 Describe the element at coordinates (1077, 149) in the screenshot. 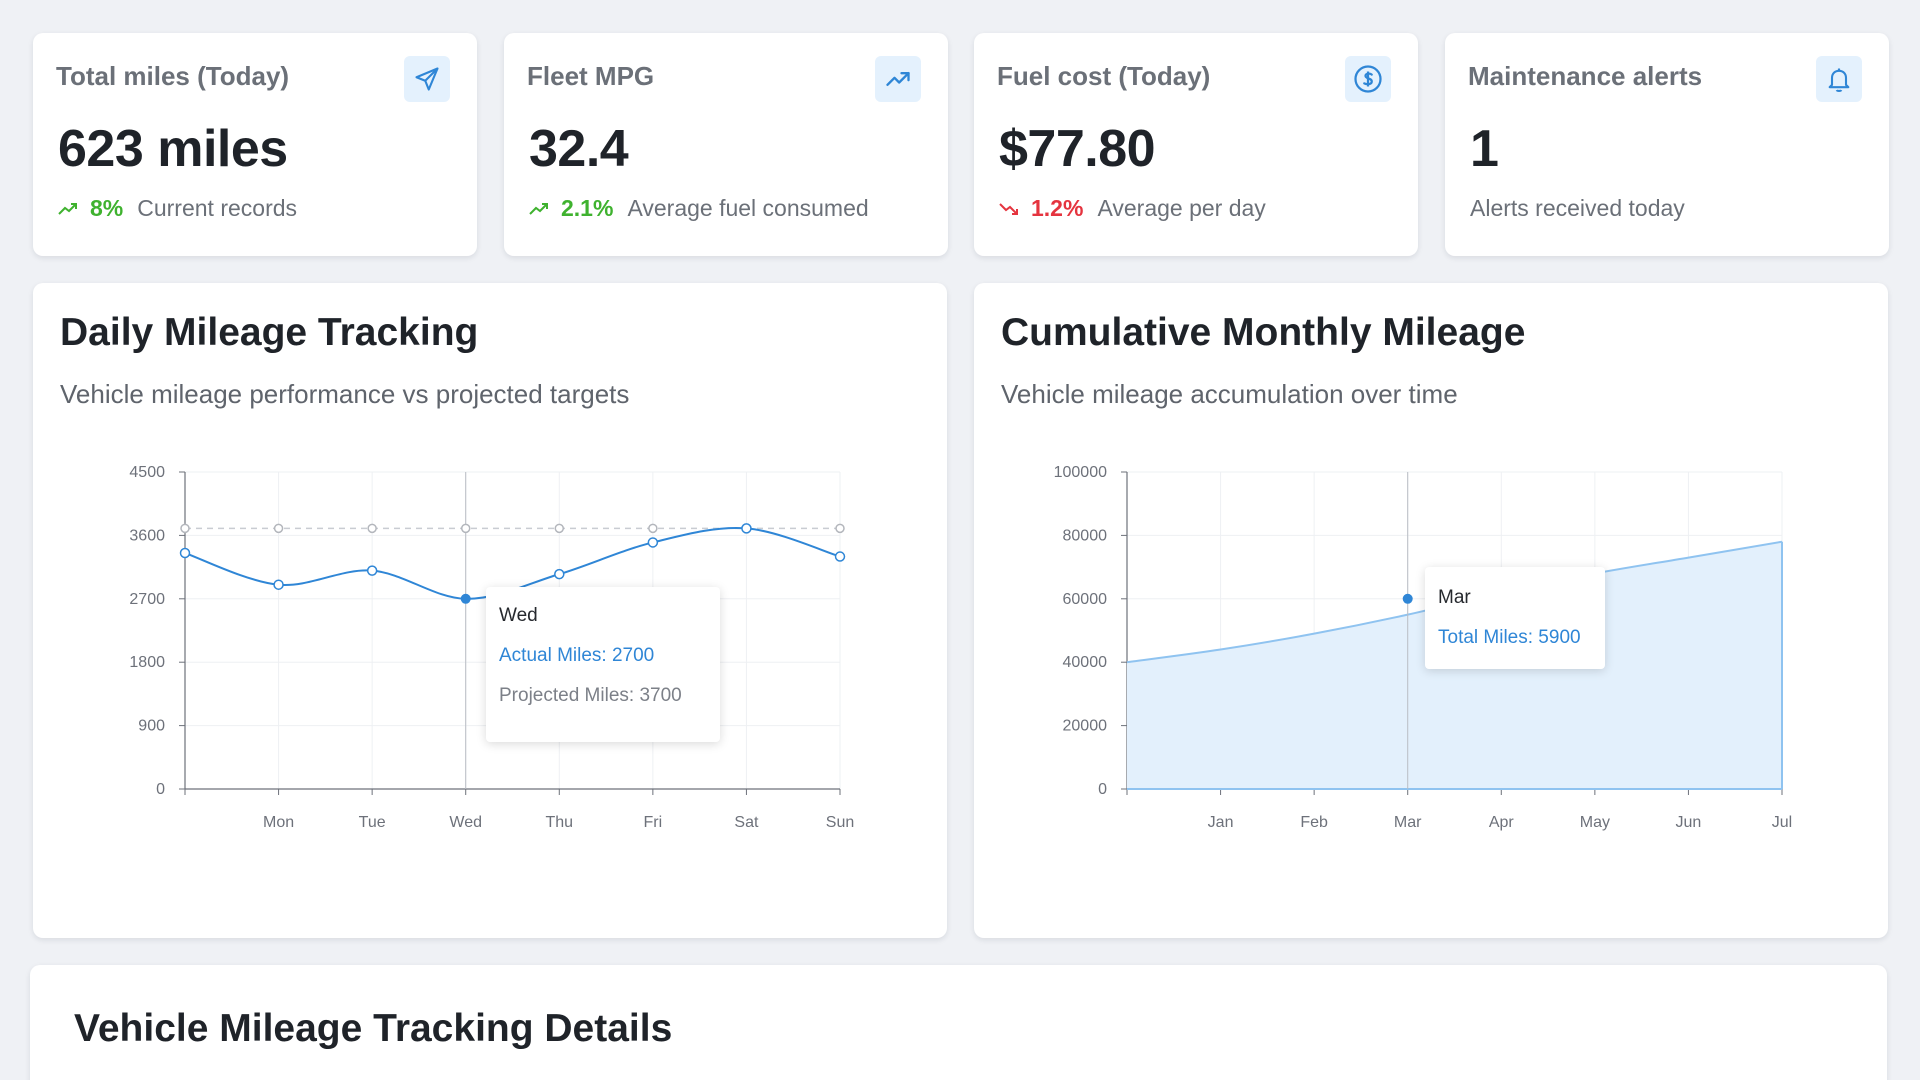

I see `stat-value: $77.80` at that location.